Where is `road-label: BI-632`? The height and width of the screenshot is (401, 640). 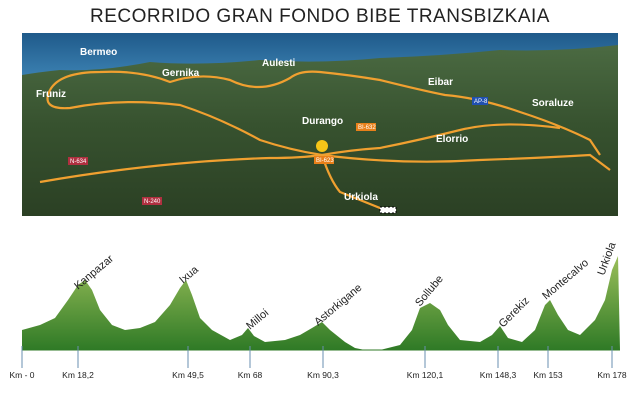
road-label: BI-632 is located at coordinates (367, 128).